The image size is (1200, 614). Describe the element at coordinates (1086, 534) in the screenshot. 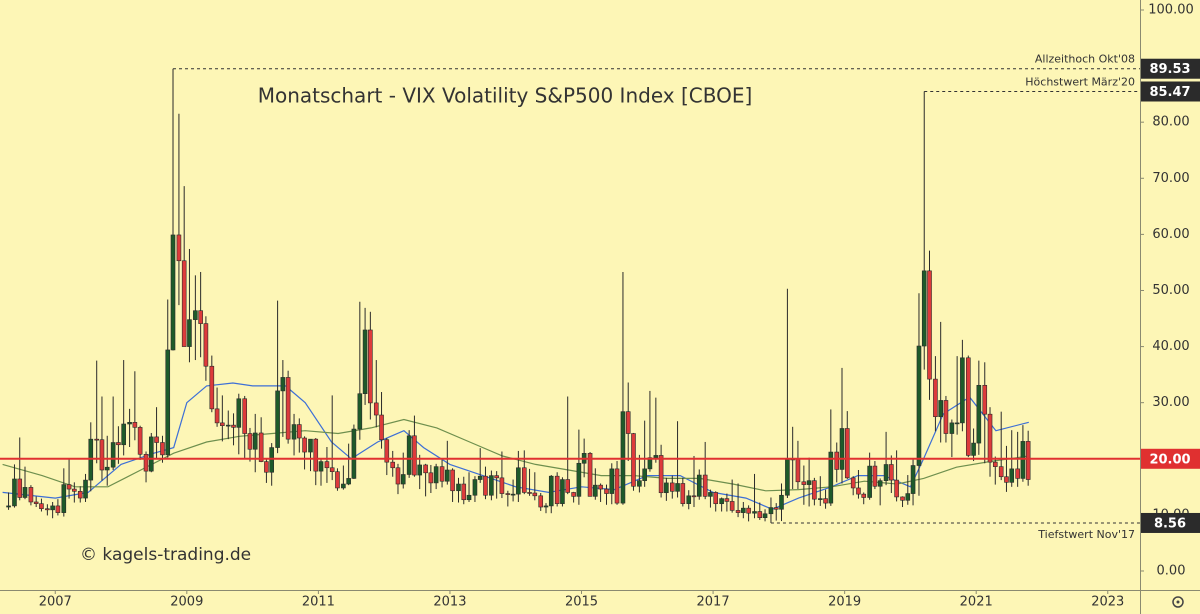

I see `level-note: Tiefstwert Nov'17` at that location.